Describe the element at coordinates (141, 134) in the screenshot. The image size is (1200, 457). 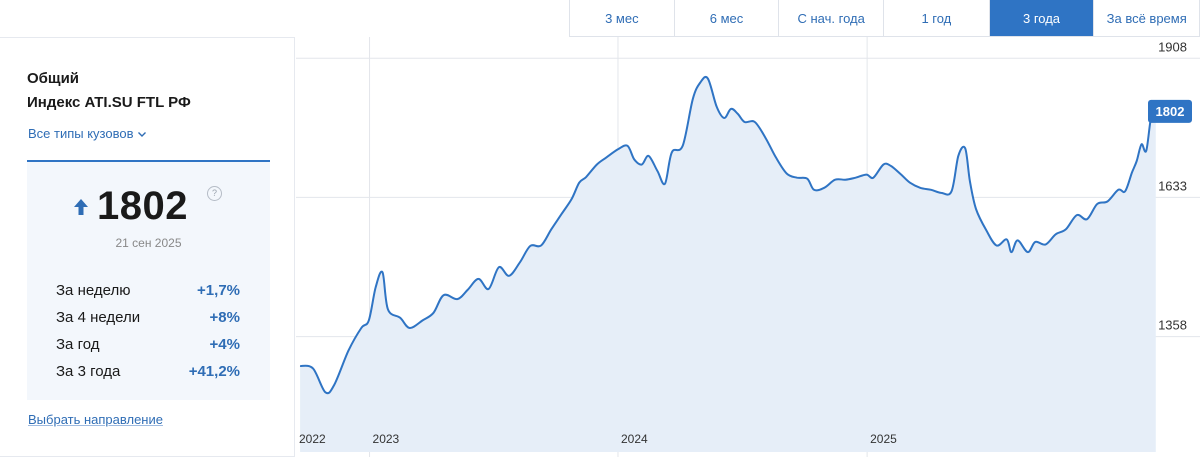
I see `chevron-down-icon` at that location.